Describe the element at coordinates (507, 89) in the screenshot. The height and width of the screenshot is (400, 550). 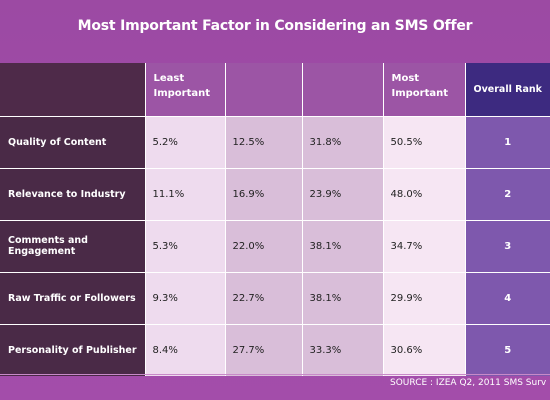
I see `header-overall-rank: Overall Rank` at that location.